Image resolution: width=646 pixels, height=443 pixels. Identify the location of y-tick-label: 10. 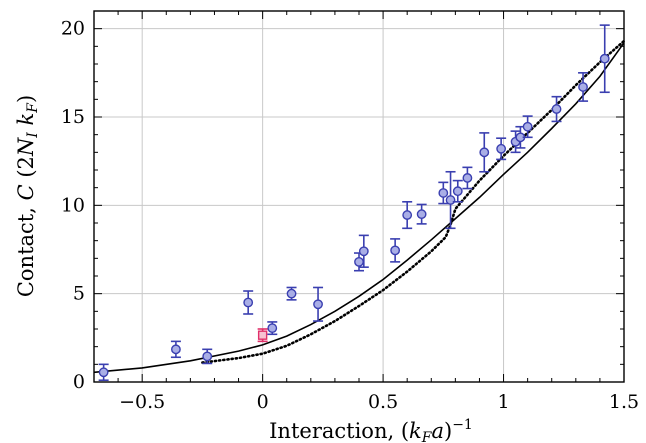
(73, 205).